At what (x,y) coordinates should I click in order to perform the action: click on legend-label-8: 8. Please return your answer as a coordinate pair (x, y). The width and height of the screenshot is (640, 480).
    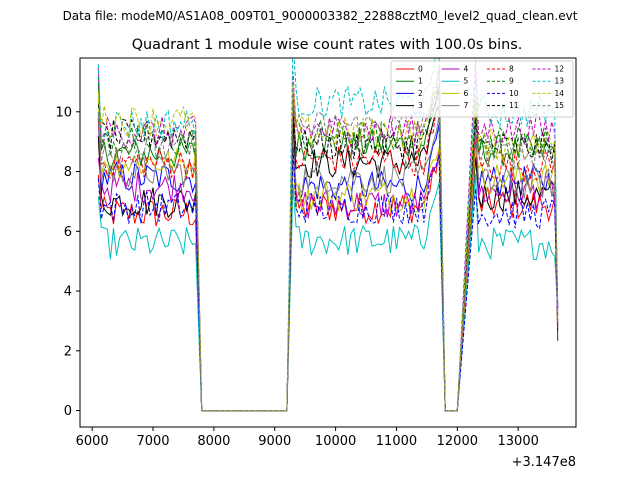
    Looking at the image, I should click on (511, 69).